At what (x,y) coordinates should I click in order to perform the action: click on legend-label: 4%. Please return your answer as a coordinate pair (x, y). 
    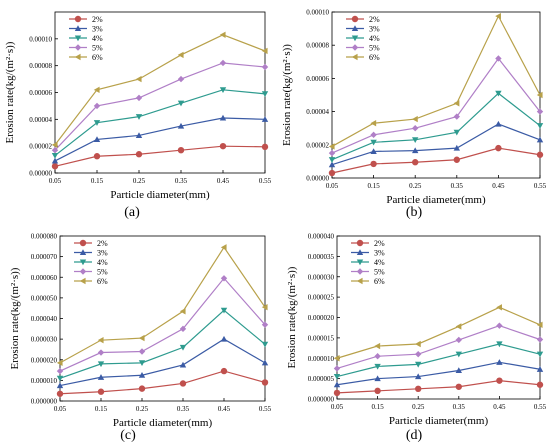
    Looking at the image, I should click on (102, 262).